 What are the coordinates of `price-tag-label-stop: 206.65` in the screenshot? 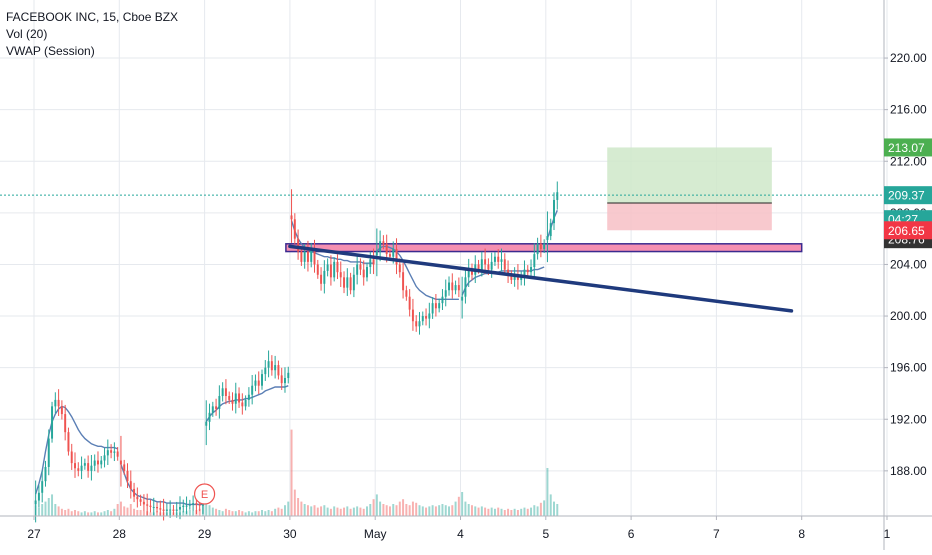 It's located at (906, 231).